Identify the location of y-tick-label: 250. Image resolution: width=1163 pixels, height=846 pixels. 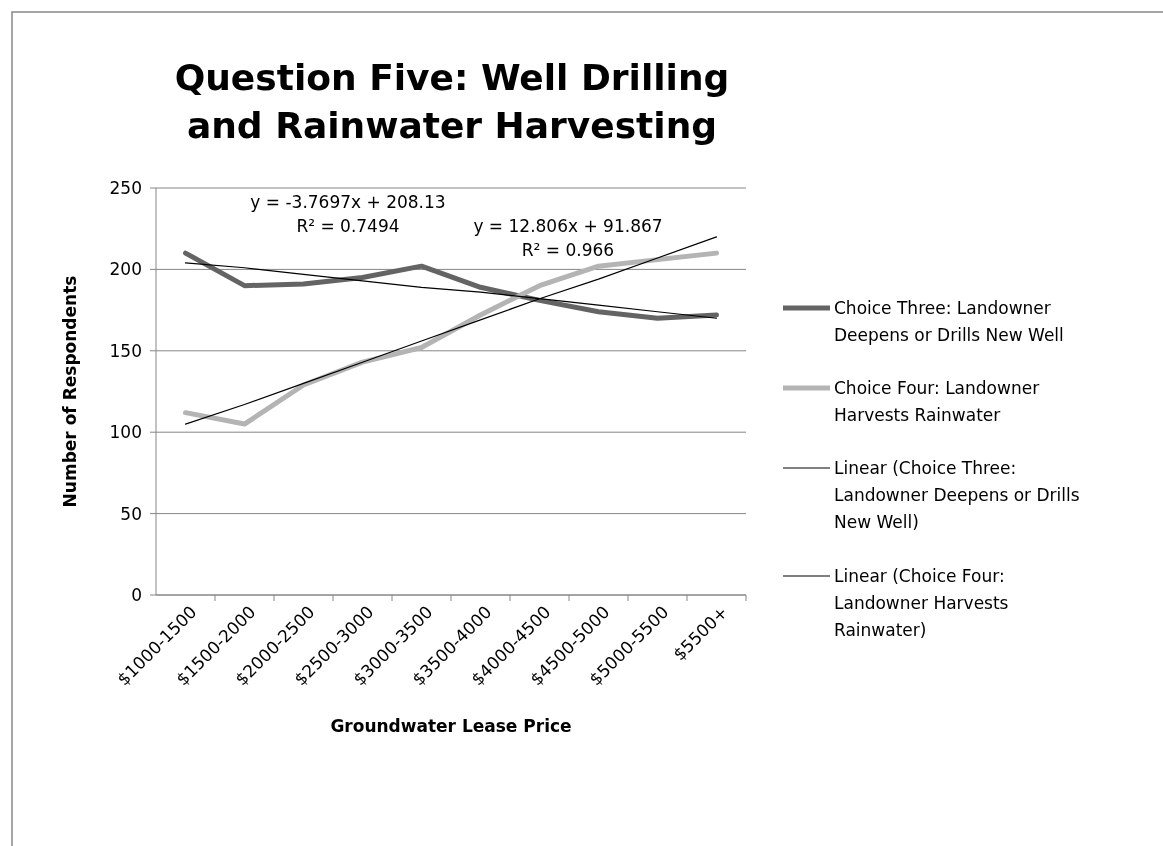
(125, 187).